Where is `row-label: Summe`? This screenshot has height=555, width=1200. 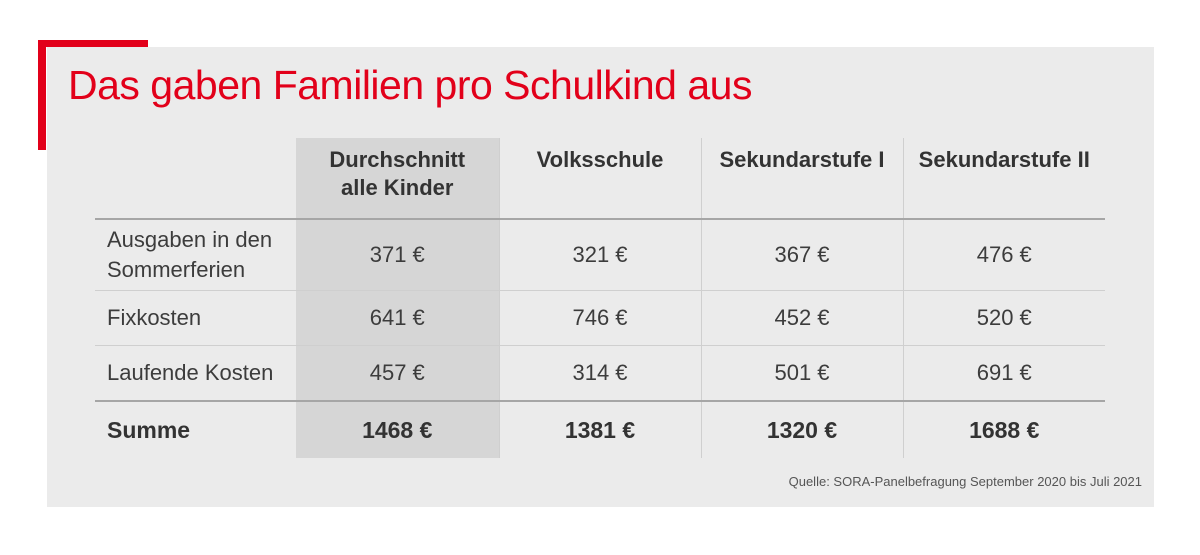
row-label: Summe is located at coordinates (149, 430).